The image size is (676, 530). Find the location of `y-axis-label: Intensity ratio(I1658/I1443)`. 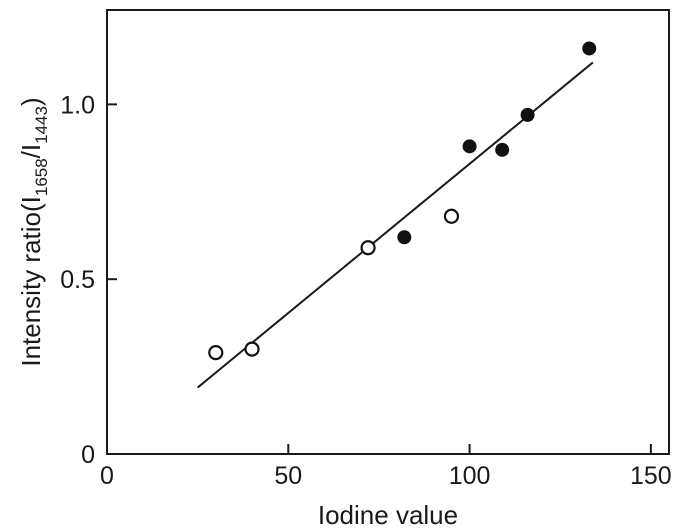

y-axis-label: Intensity ratio(I1658/I1443) is located at coordinates (33, 231).